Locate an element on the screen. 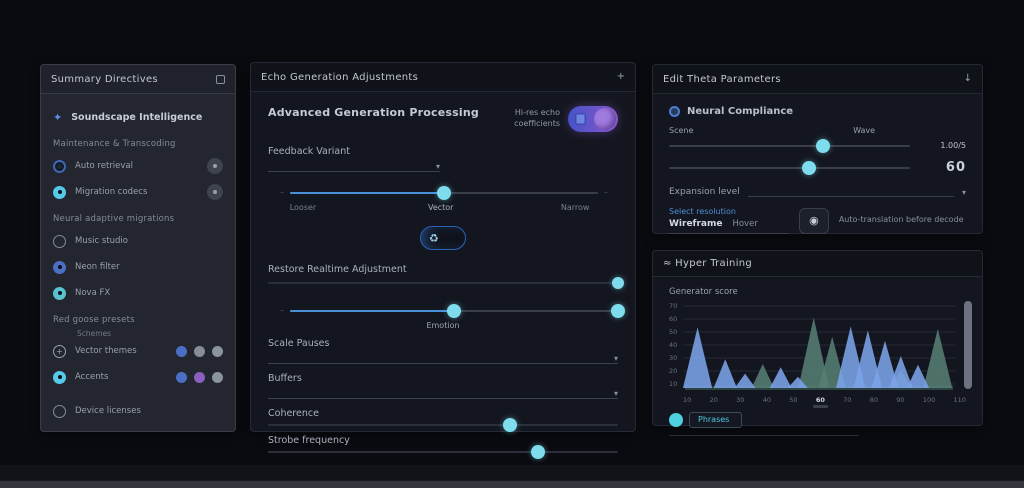 This screenshot has width=1024, height=488. variant-select: ▾ is located at coordinates (354, 164).